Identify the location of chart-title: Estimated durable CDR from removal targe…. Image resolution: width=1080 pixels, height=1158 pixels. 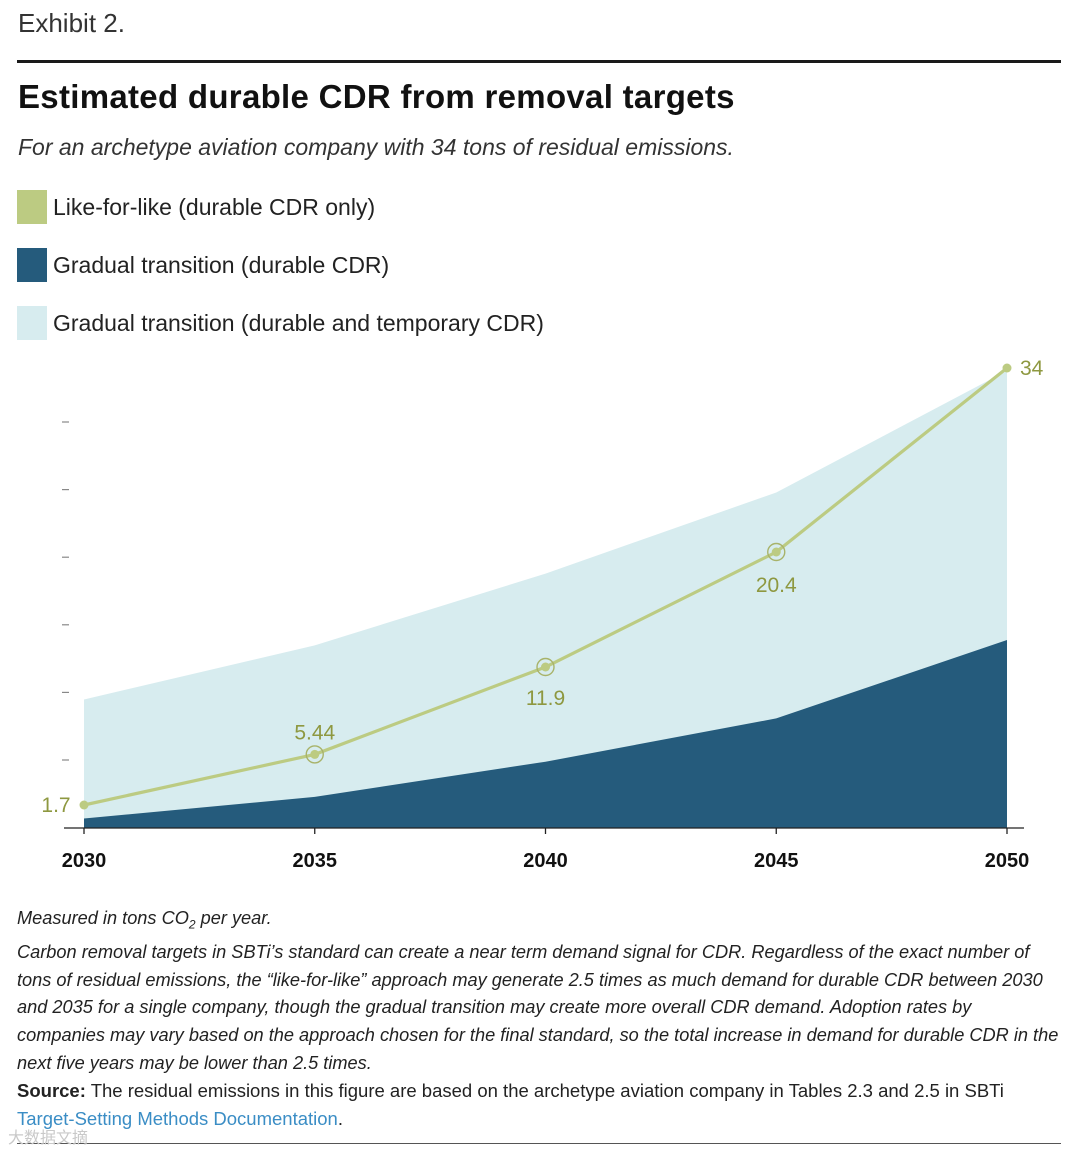
(376, 96).